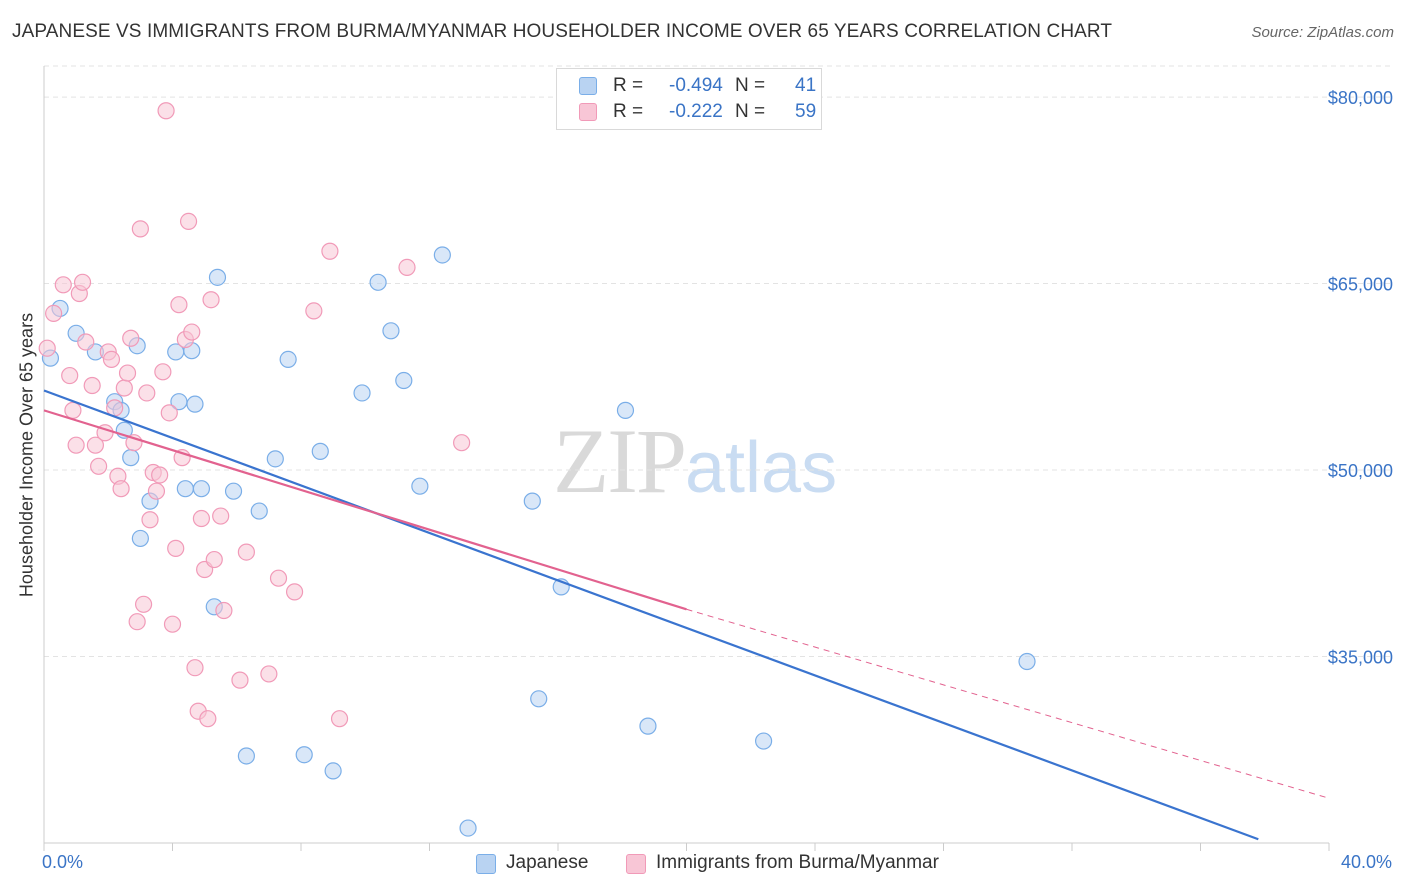 Image resolution: width=1406 pixels, height=892 pixels. Describe the element at coordinates (1360, 285) in the screenshot. I see `y-tick-label: $65,000` at that location.